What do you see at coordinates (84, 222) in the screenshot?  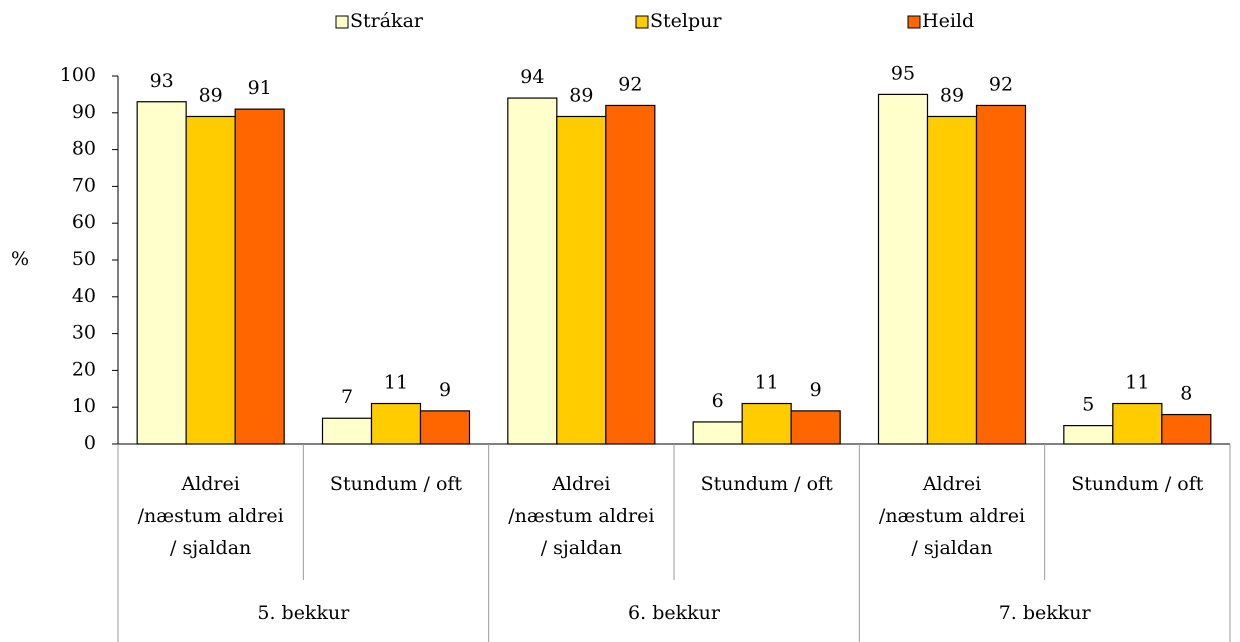 I see `y-tick-label: 60` at bounding box center [84, 222].